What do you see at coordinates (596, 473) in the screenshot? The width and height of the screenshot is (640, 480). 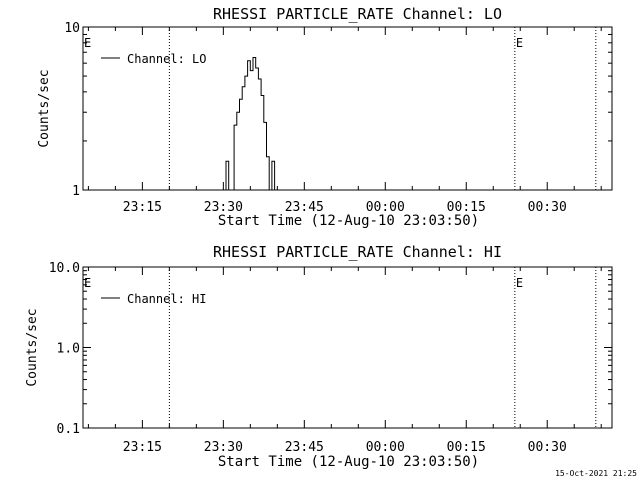 I see `footer-timestamp: 15-Oct-2021 21:25` at bounding box center [596, 473].